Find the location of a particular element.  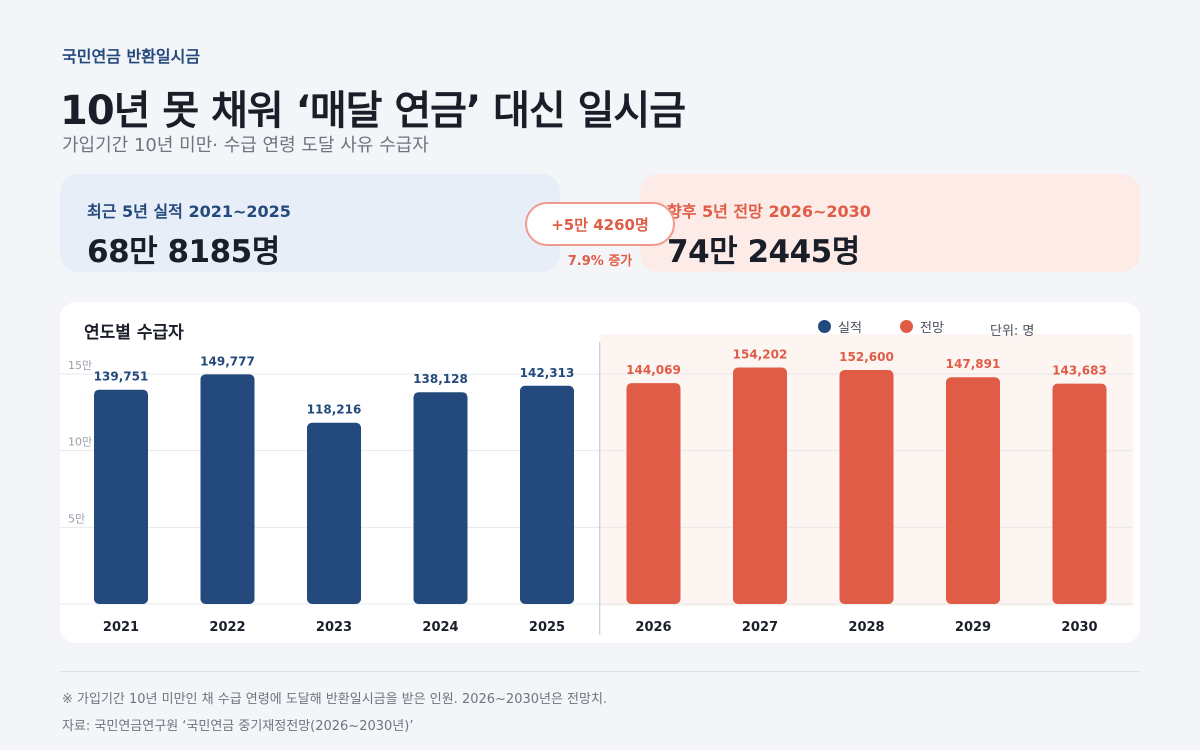

recent-summary-label: 최근 5년 실적 2021~2025 is located at coordinates (189, 211).